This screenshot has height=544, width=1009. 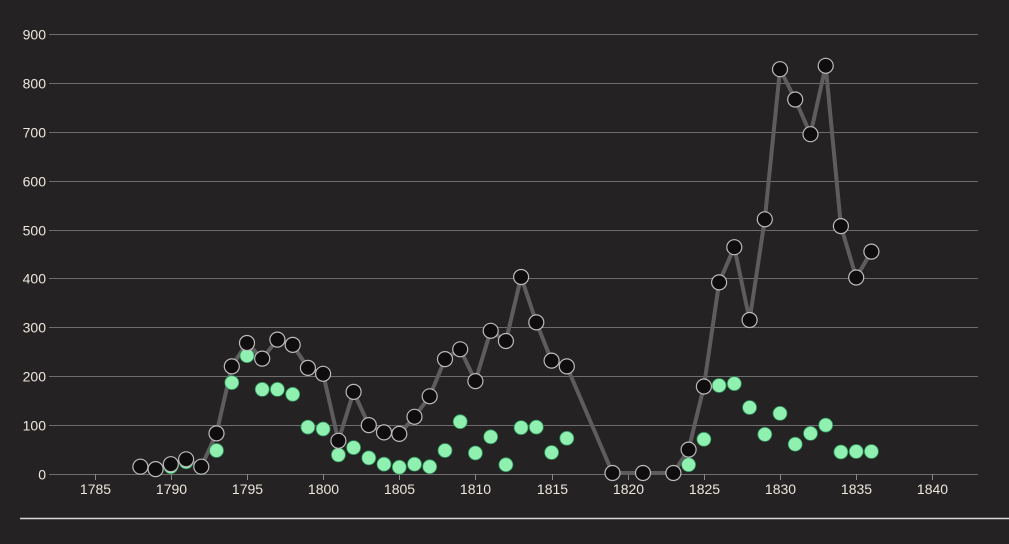 I want to click on x-tick-label: 1835, so click(x=856, y=489).